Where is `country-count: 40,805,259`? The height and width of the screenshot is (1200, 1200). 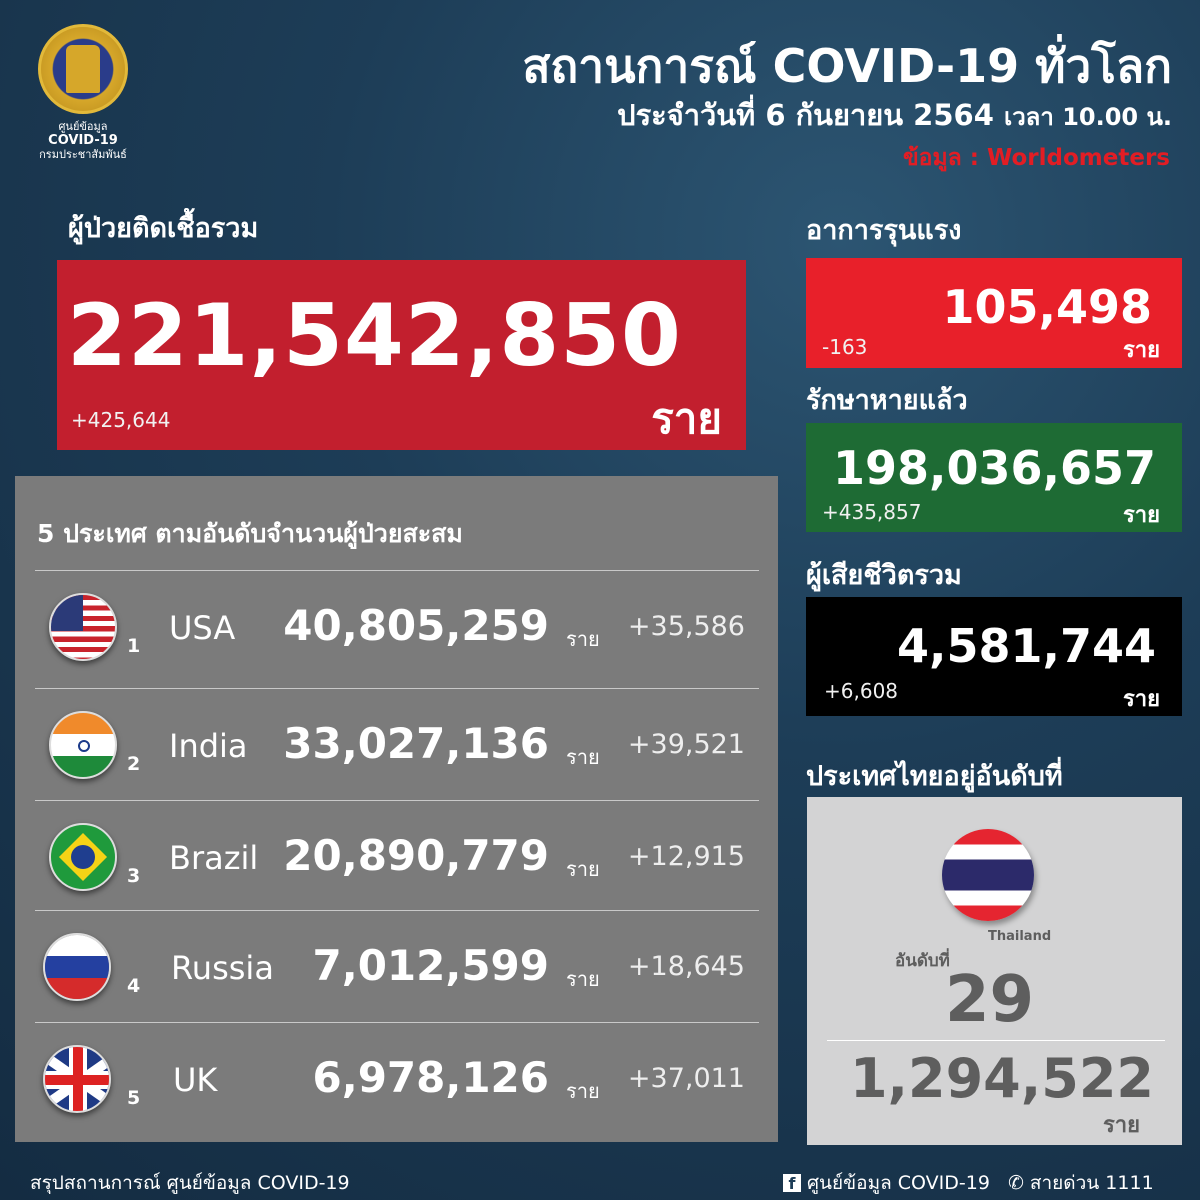
country-count: 40,805,259 is located at coordinates (416, 625).